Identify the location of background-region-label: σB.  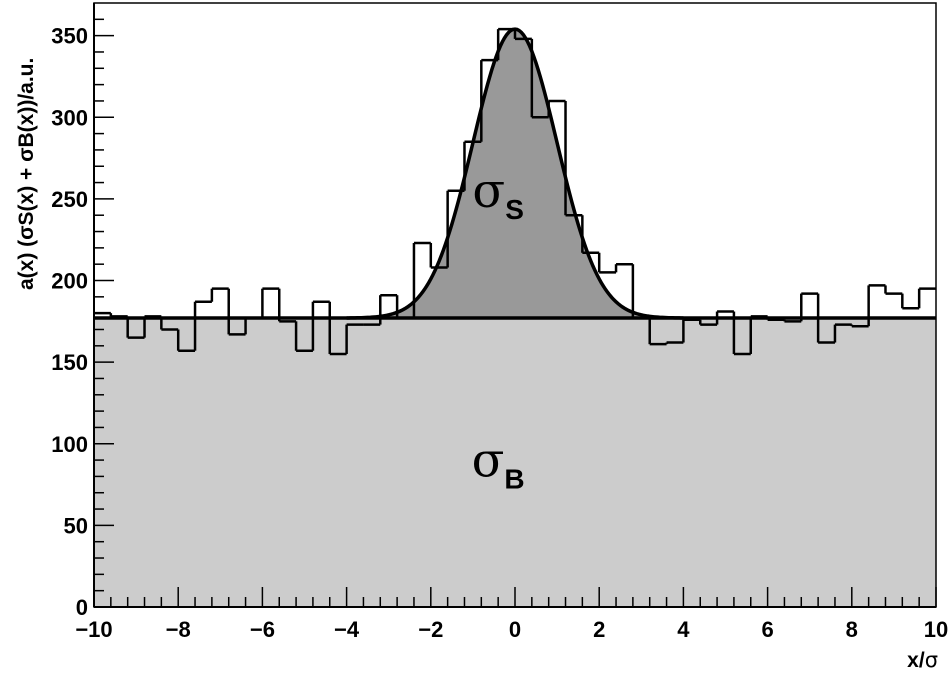
(498, 463).